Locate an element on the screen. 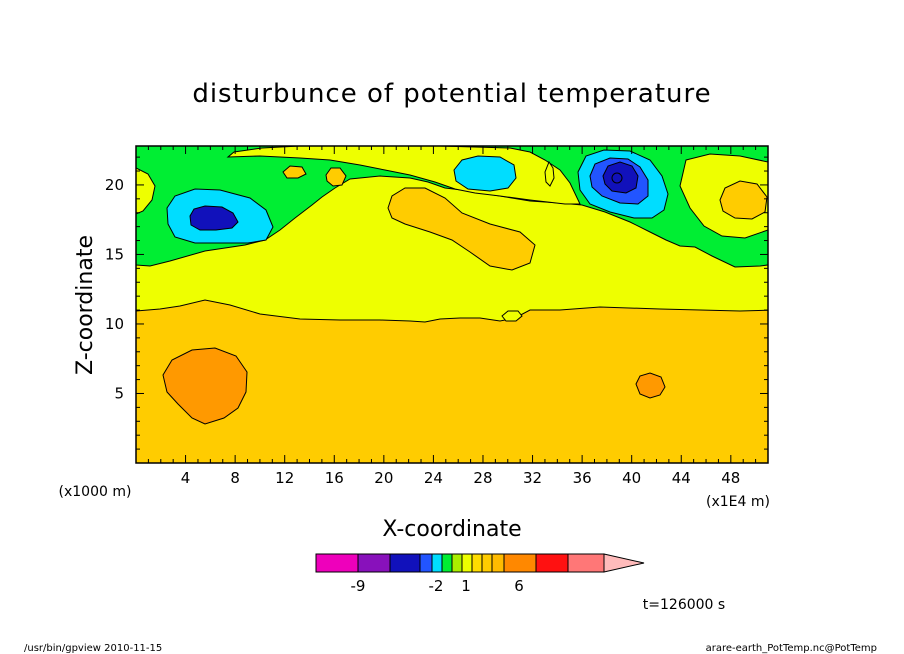 The image size is (904, 654). region-top-left-yellow is located at coordinates (146, 191).